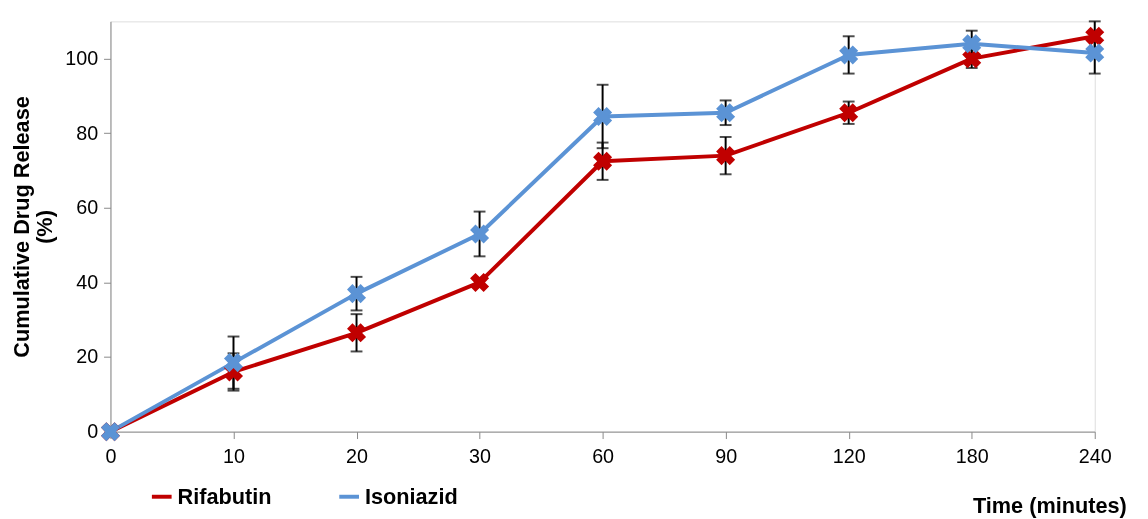 This screenshot has width=1148, height=519. Describe the element at coordinates (82, 58) in the screenshot. I see `y-tick-label: 100` at that location.